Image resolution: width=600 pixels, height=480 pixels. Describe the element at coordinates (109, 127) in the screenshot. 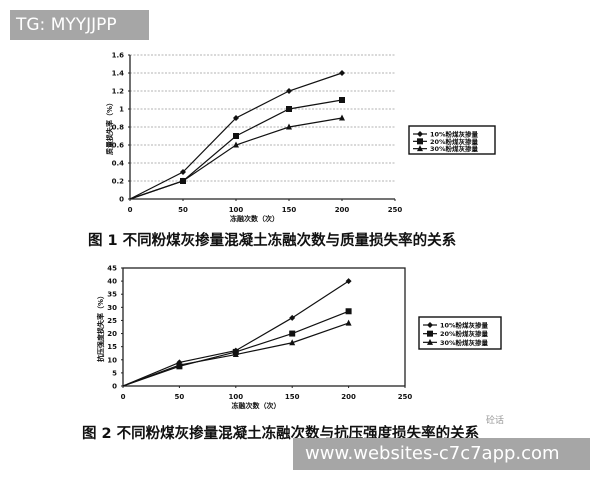

I see `y-axis-label: 质量损失率（%）` at that location.